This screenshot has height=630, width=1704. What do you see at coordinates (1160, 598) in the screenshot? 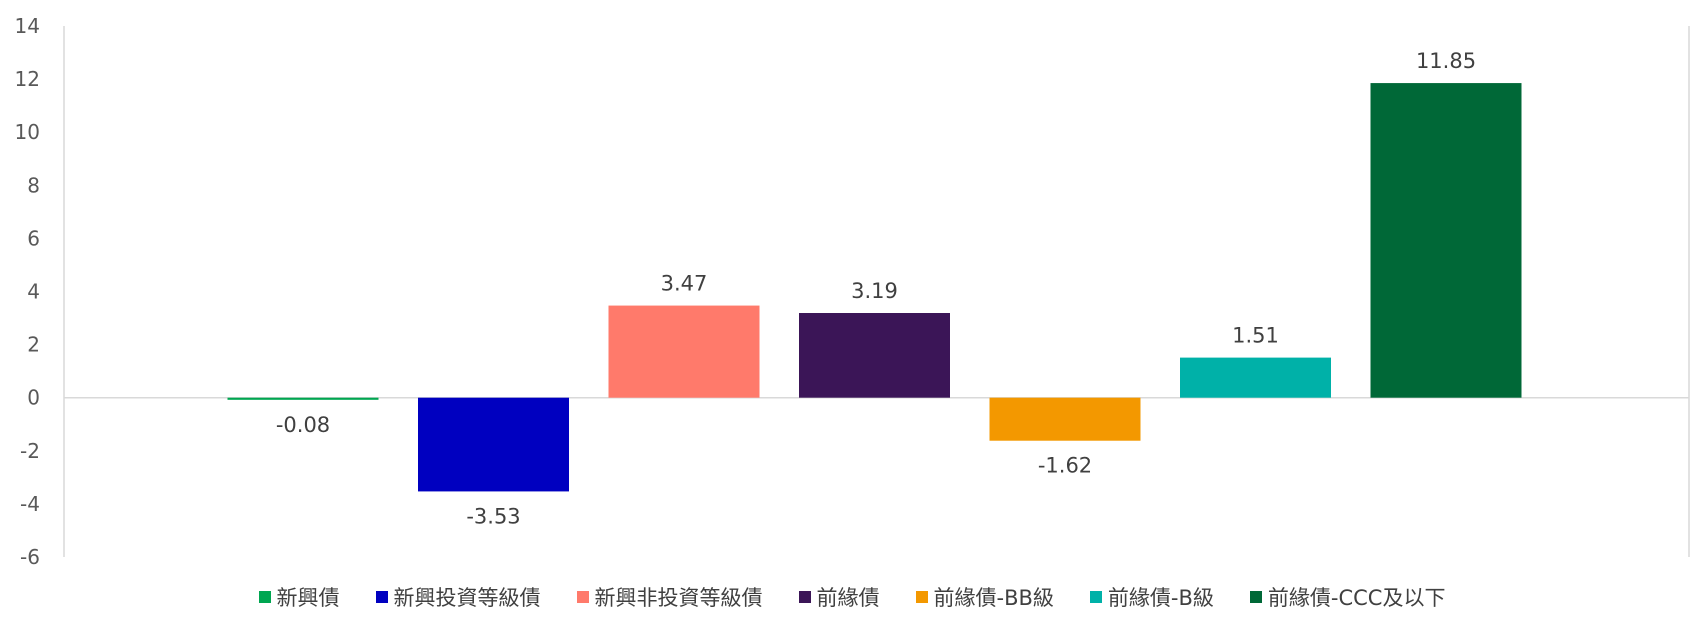
I see `legend-label: 前緣債-B級` at bounding box center [1160, 598].